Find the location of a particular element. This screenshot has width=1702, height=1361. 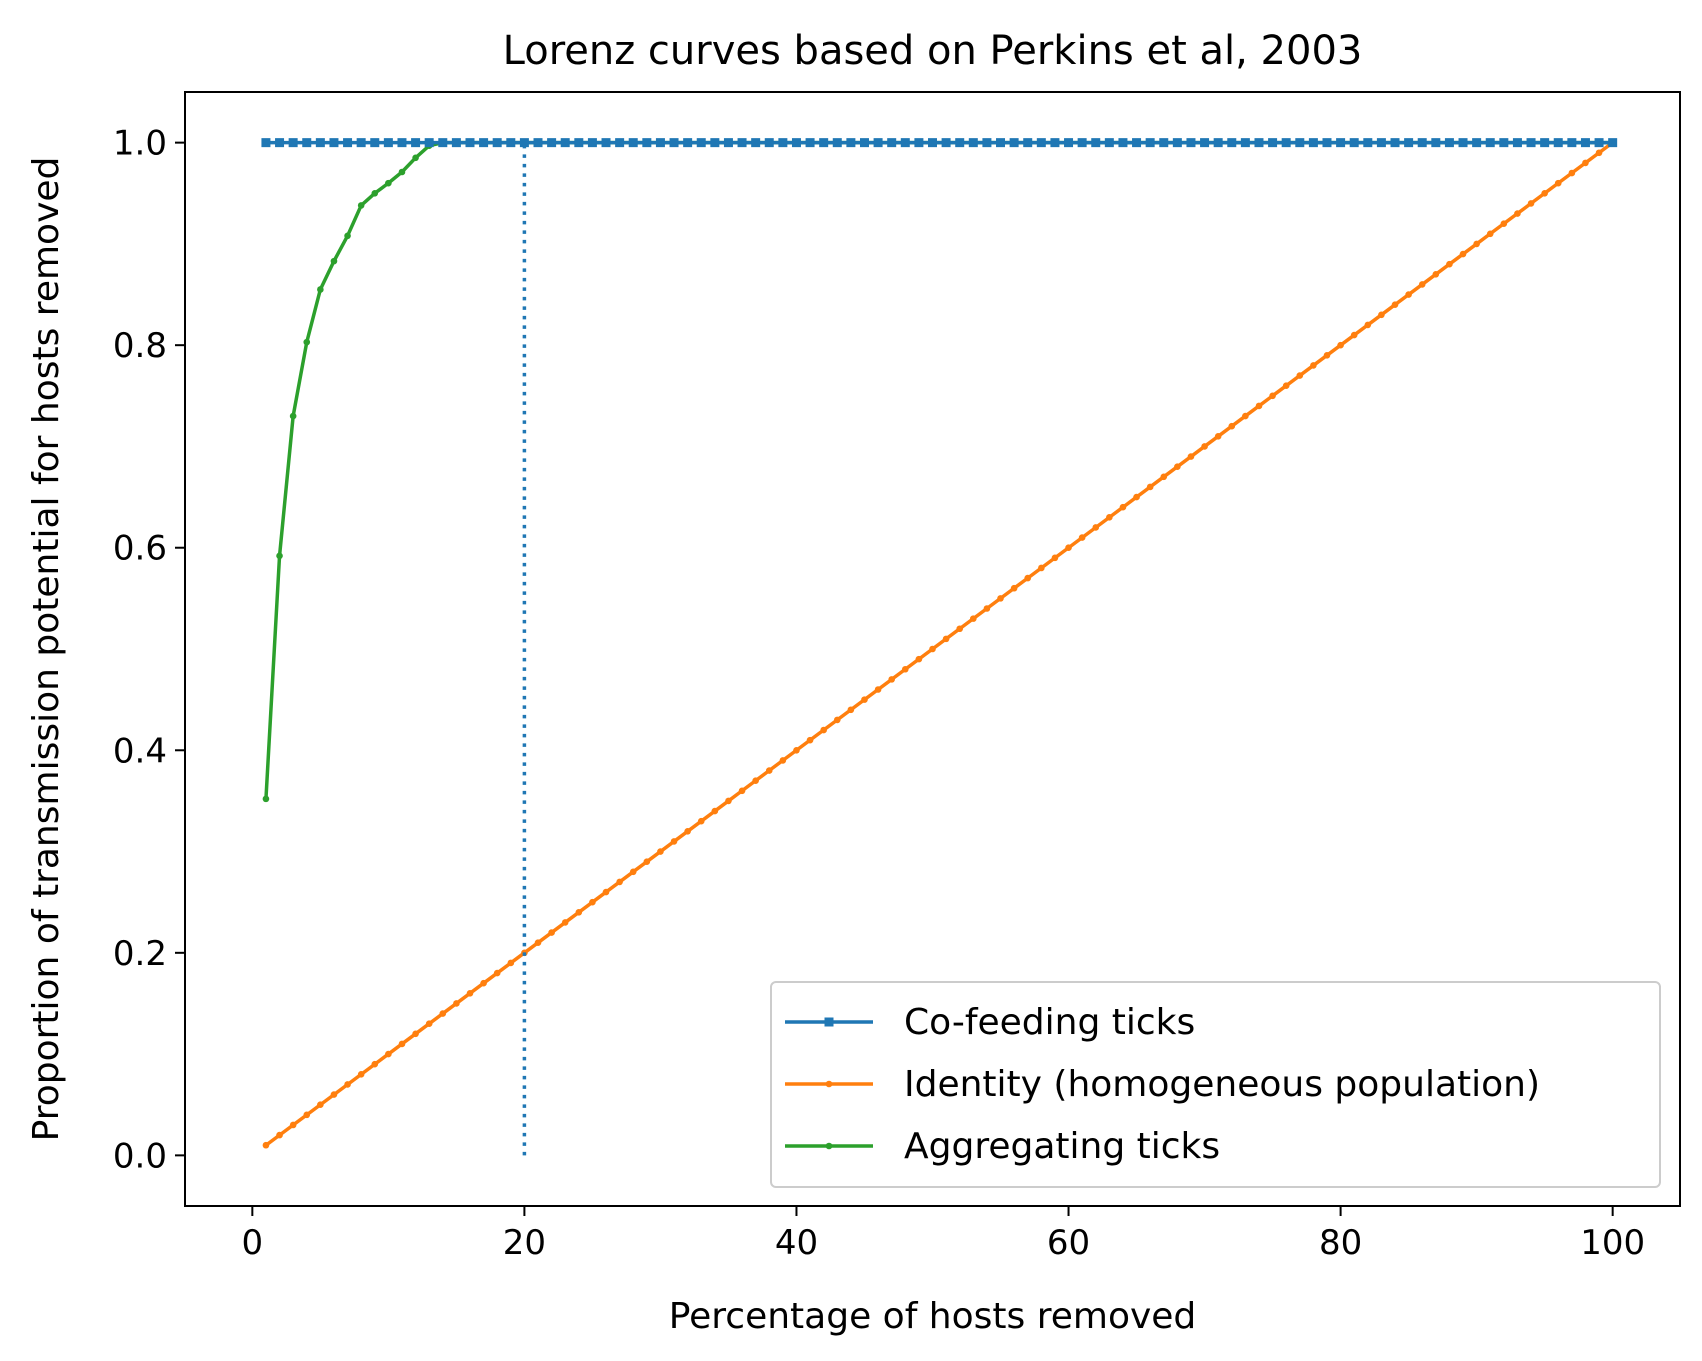

legend-label: Aggregating ticks is located at coordinates (1062, 1146).